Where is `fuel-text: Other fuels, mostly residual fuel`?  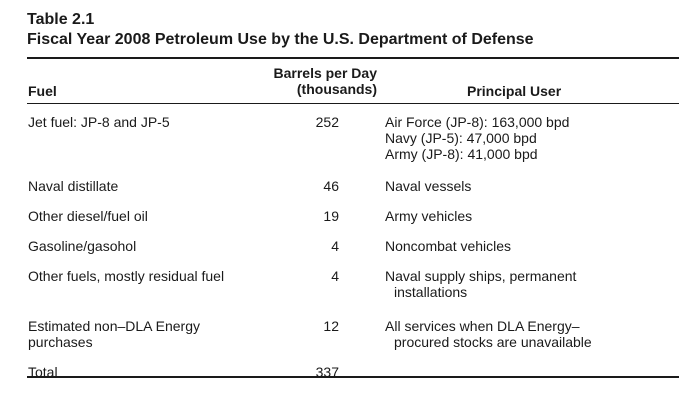
fuel-text: Other fuels, mostly residual fuel is located at coordinates (126, 276).